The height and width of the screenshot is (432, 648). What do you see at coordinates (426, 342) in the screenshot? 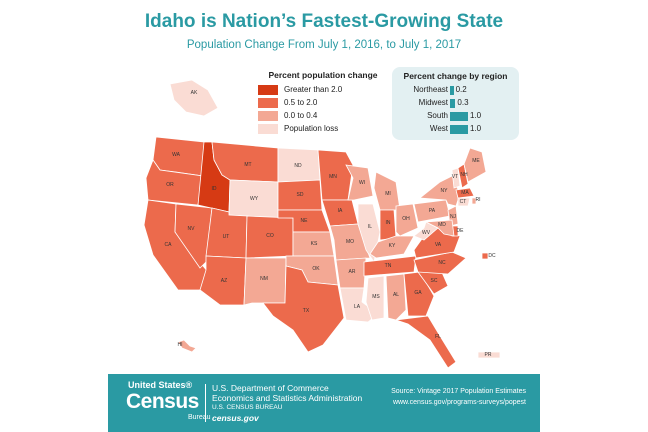
I see `state-fl` at bounding box center [426, 342].